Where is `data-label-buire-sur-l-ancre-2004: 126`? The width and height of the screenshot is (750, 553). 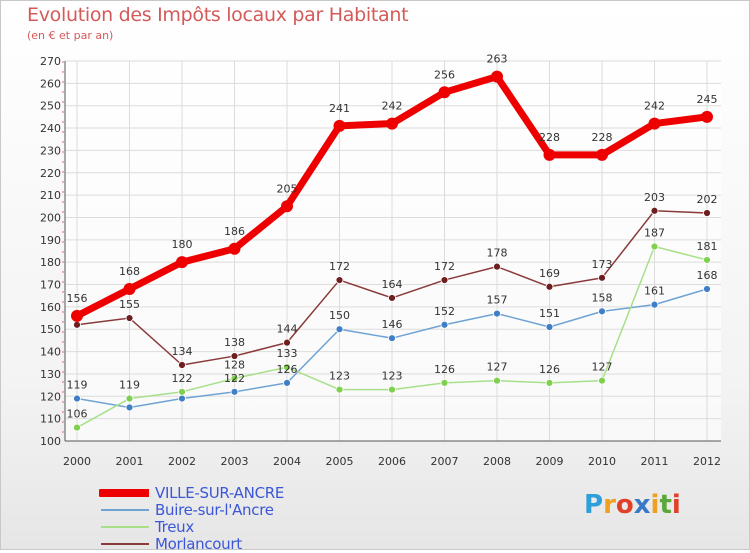
data-label-buire-sur-l-ancre-2004: 126 is located at coordinates (287, 369).